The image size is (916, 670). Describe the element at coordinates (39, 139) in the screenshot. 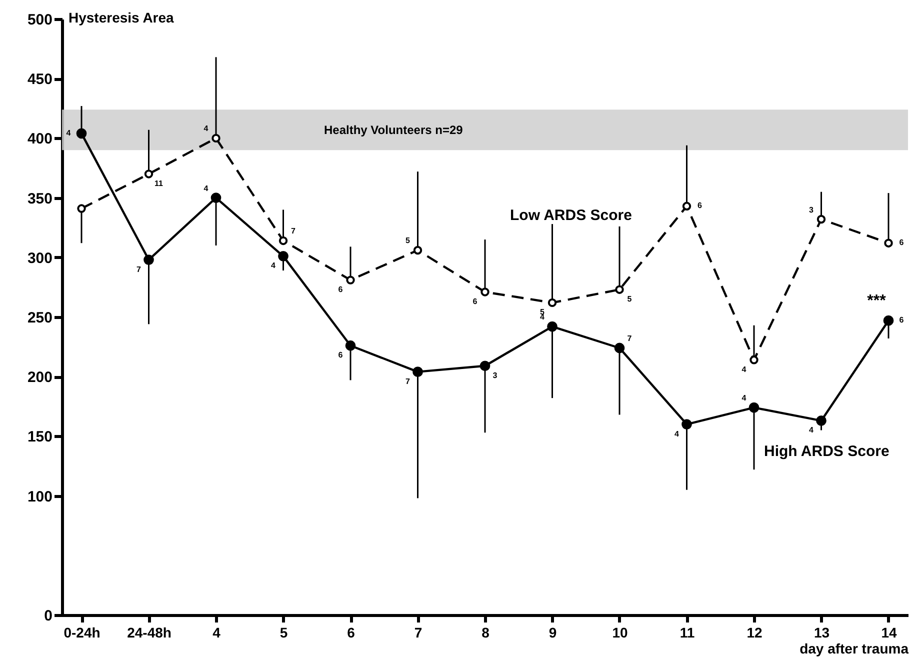

I see `y-tick-label: 400` at that location.